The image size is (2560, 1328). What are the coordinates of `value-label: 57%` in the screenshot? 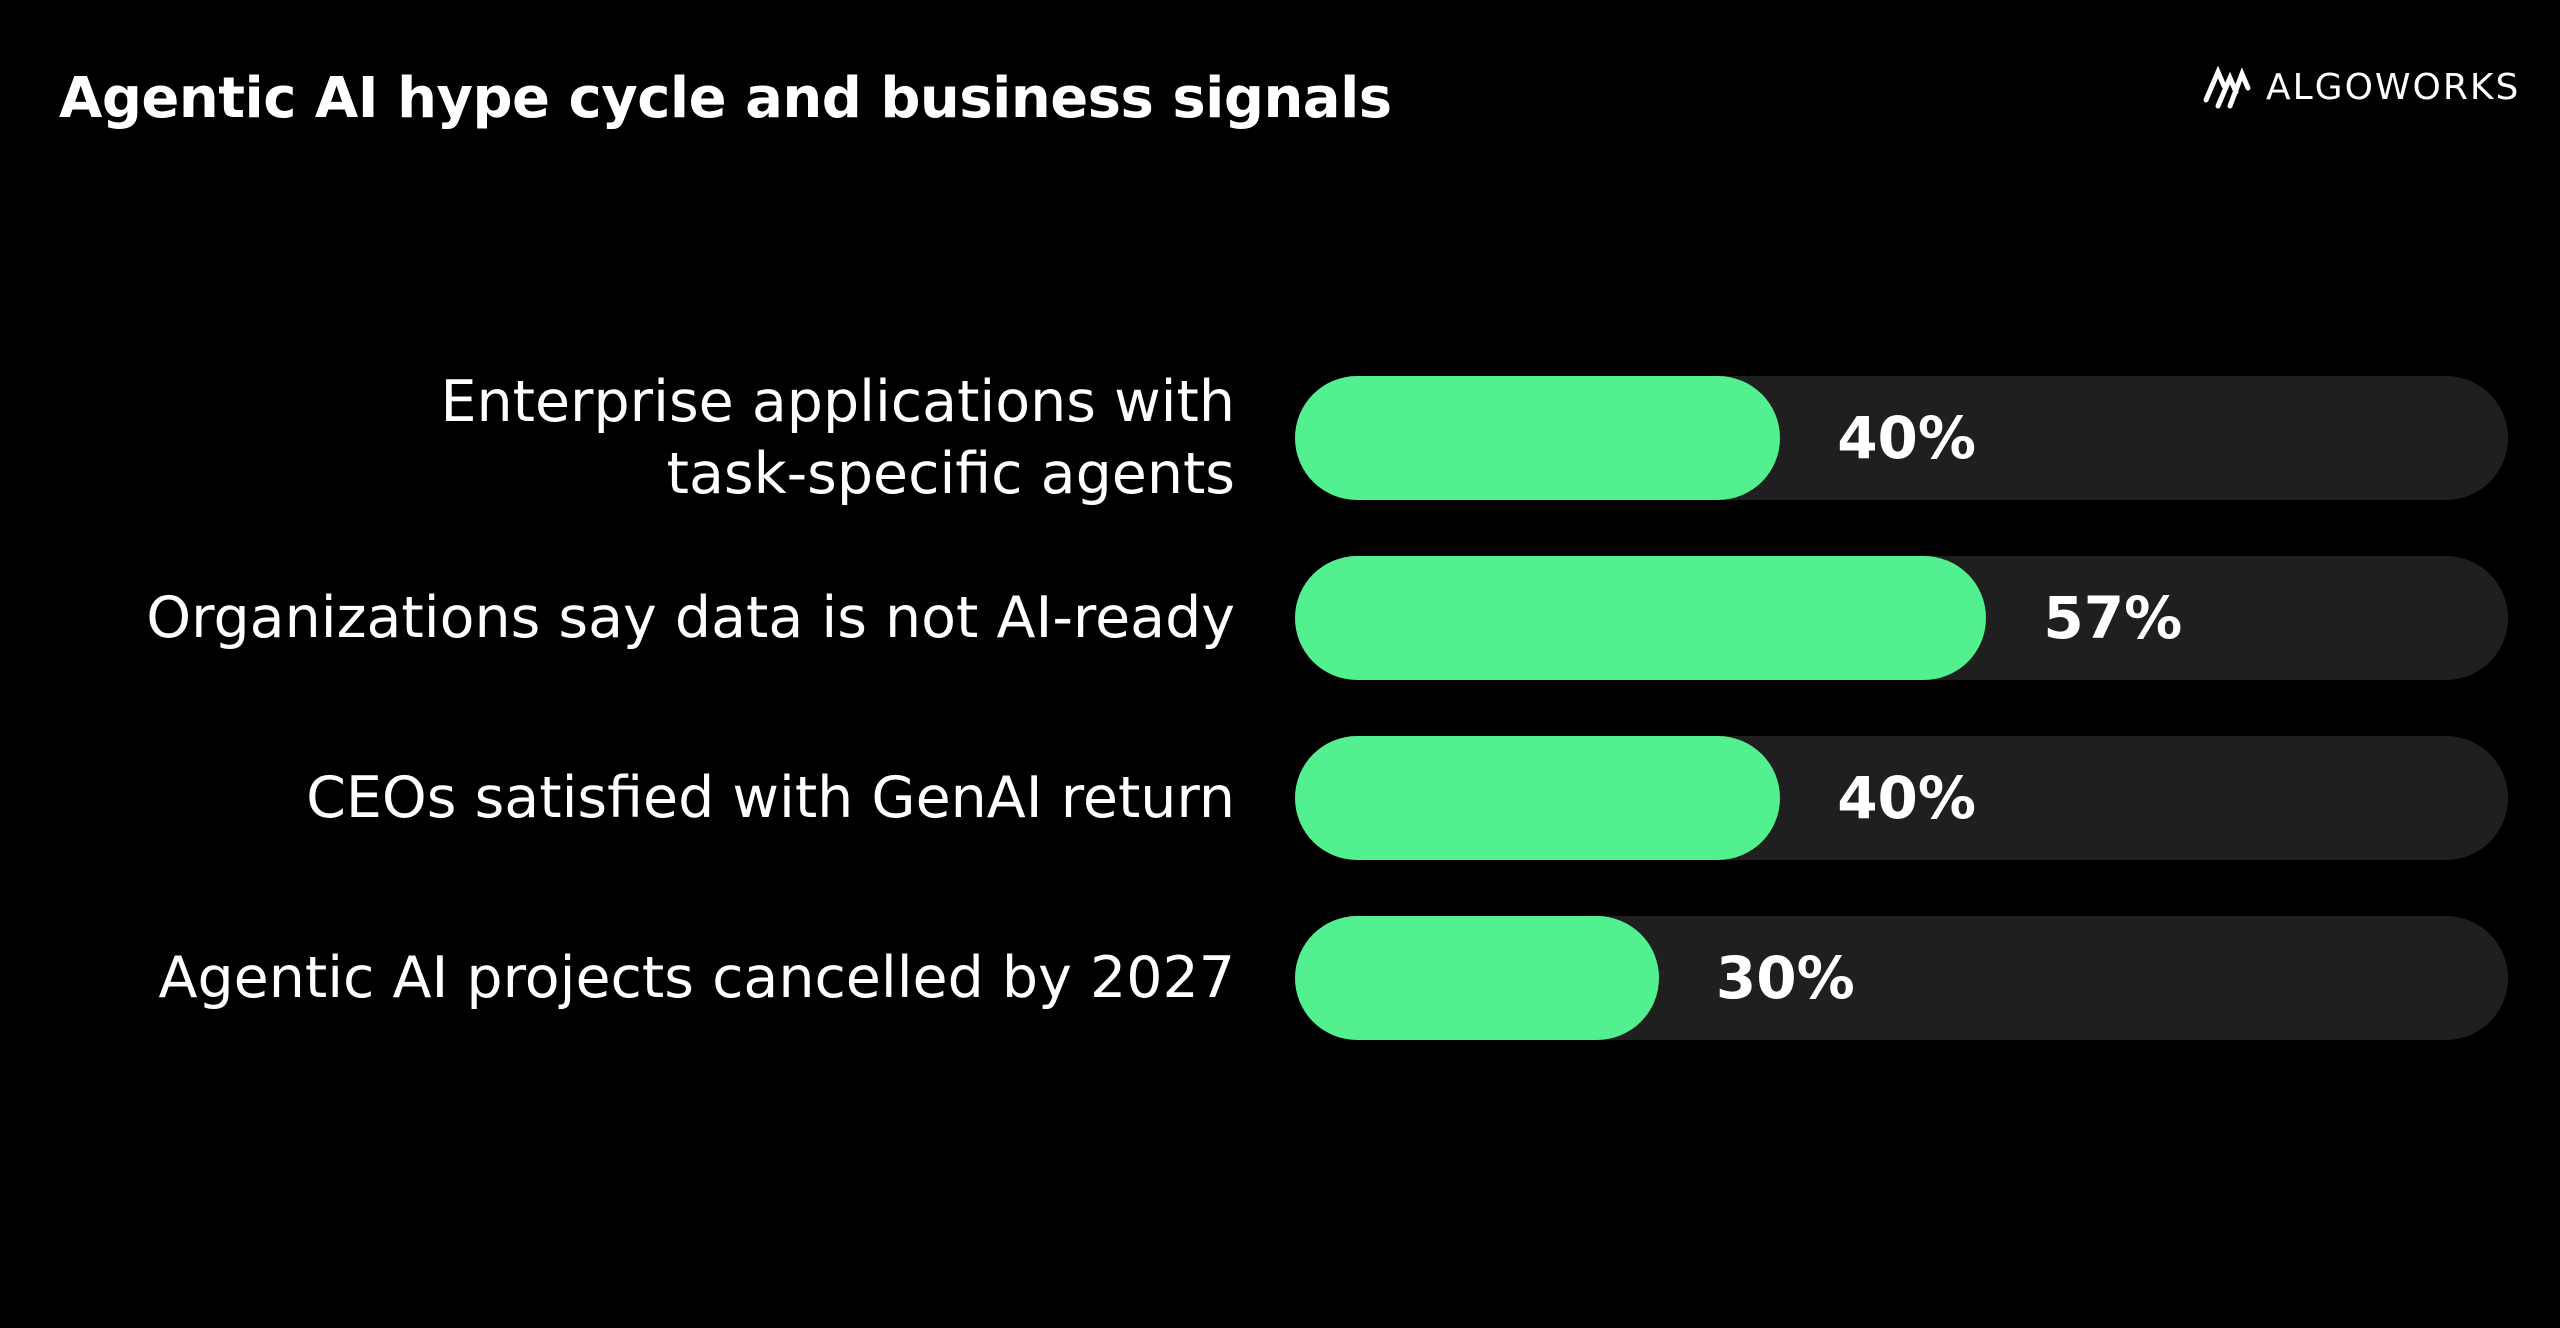 It's located at (2113, 618).